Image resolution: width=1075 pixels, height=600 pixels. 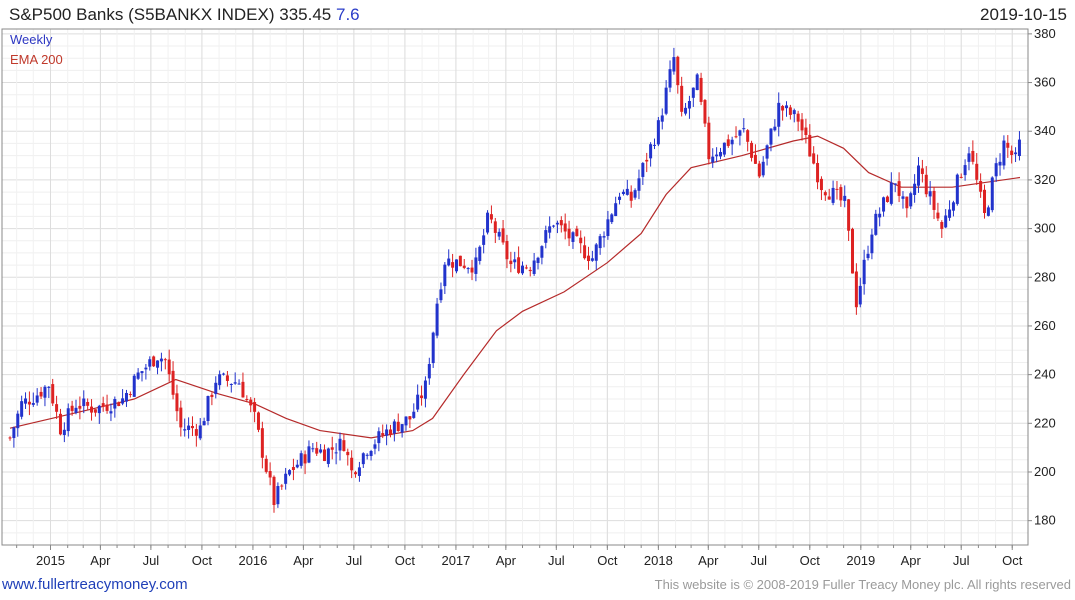 I want to click on y-tick-label: 360, so click(x=1045, y=82).